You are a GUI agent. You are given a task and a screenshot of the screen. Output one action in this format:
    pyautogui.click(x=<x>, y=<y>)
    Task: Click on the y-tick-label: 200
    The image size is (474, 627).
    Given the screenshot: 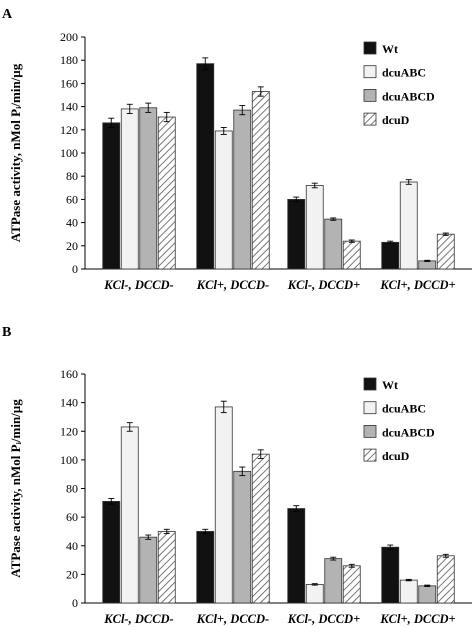 What is the action you would take?
    pyautogui.click(x=69, y=37)
    